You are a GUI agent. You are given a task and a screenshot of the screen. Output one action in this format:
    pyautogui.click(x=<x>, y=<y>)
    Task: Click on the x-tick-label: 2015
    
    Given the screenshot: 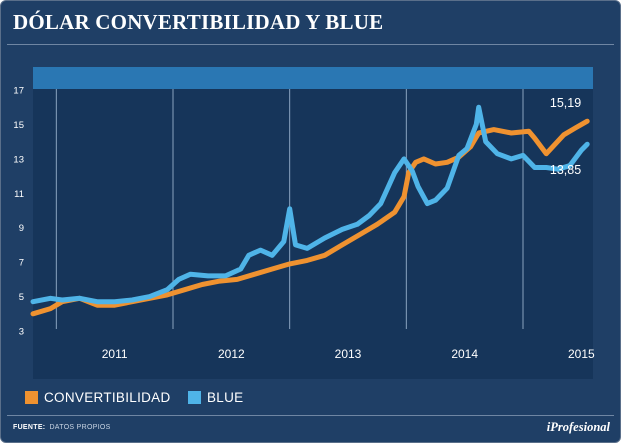 What is the action you would take?
    pyautogui.click(x=581, y=354)
    